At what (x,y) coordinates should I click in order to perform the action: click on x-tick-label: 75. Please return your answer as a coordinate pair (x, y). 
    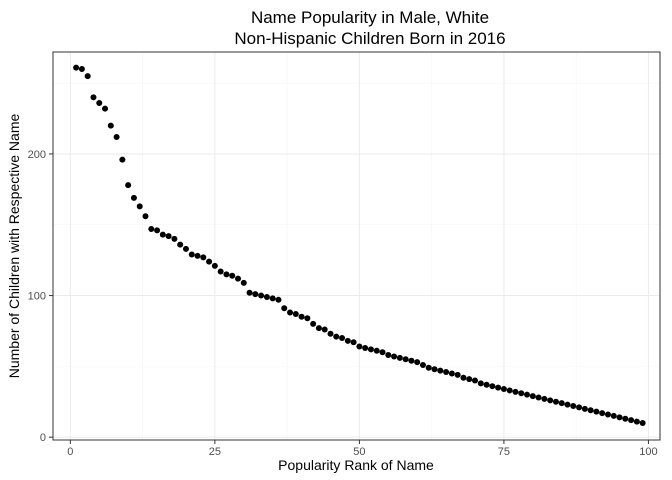
    Looking at the image, I should click on (504, 452).